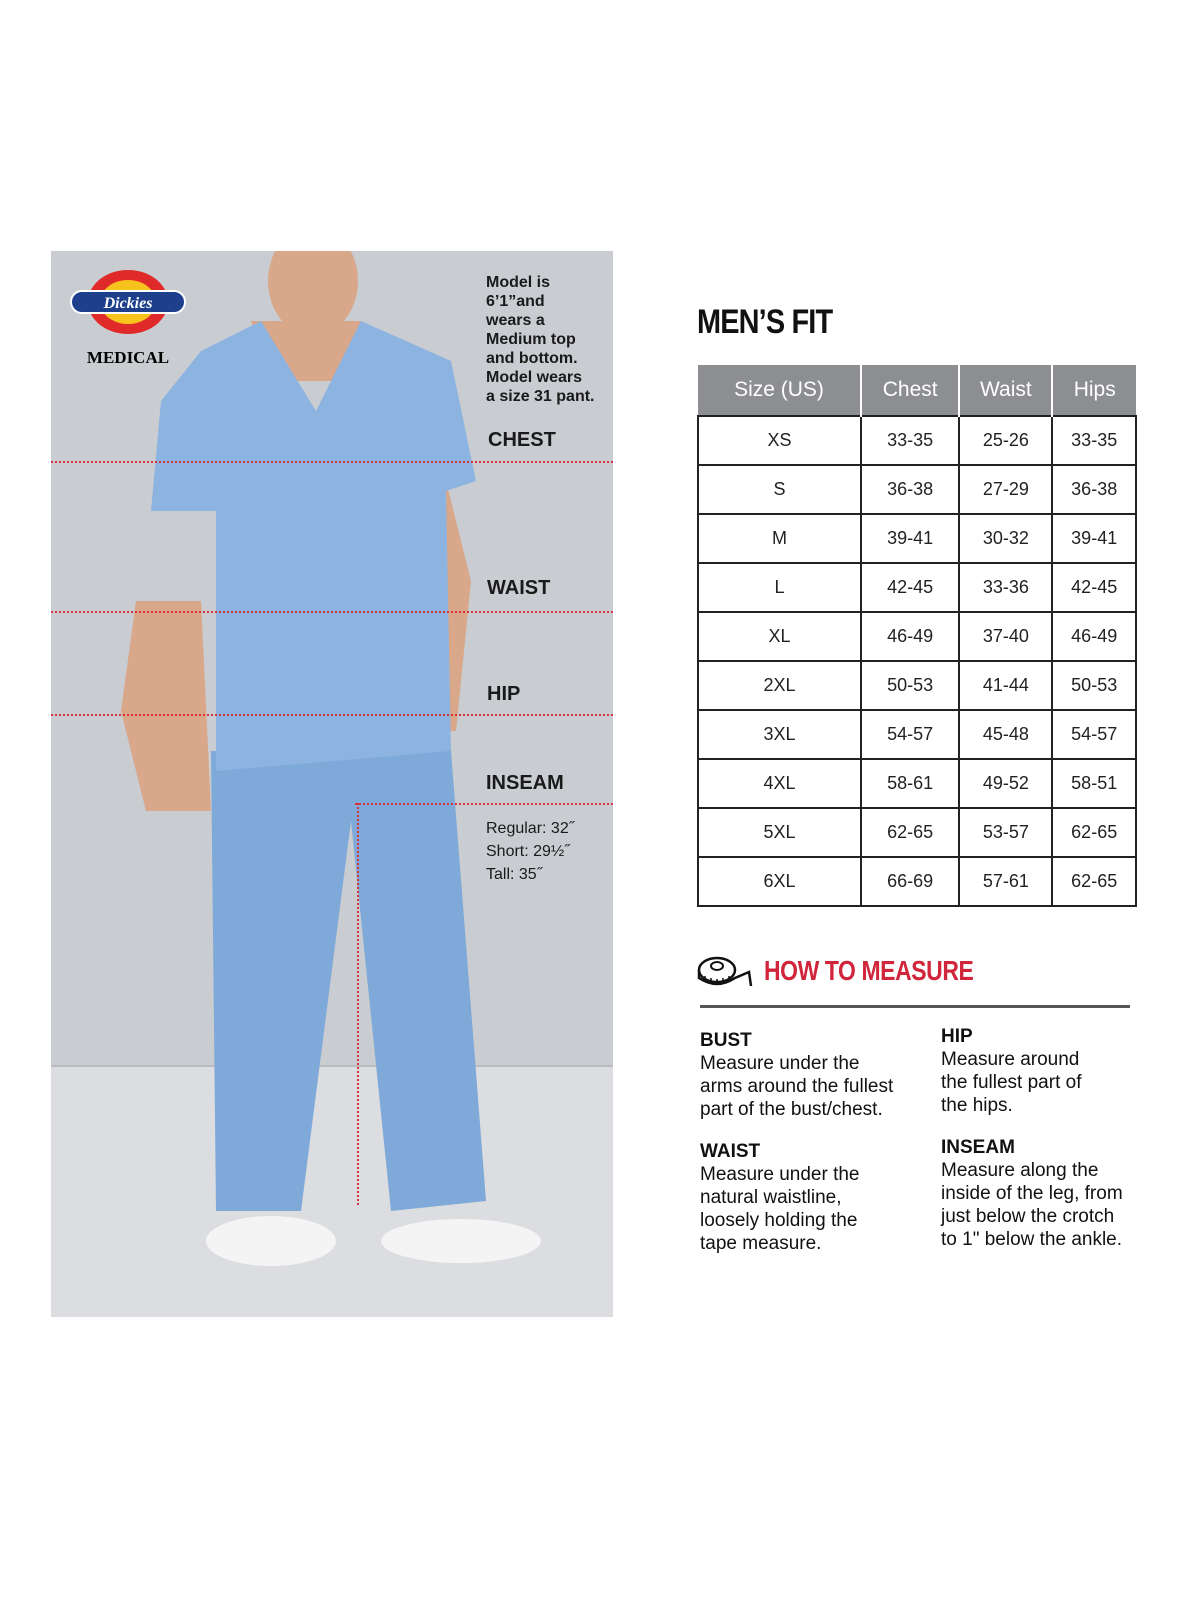 The image size is (1200, 1600). Describe the element at coordinates (1006, 734) in the screenshot. I see `cell-waist: 45-48` at that location.